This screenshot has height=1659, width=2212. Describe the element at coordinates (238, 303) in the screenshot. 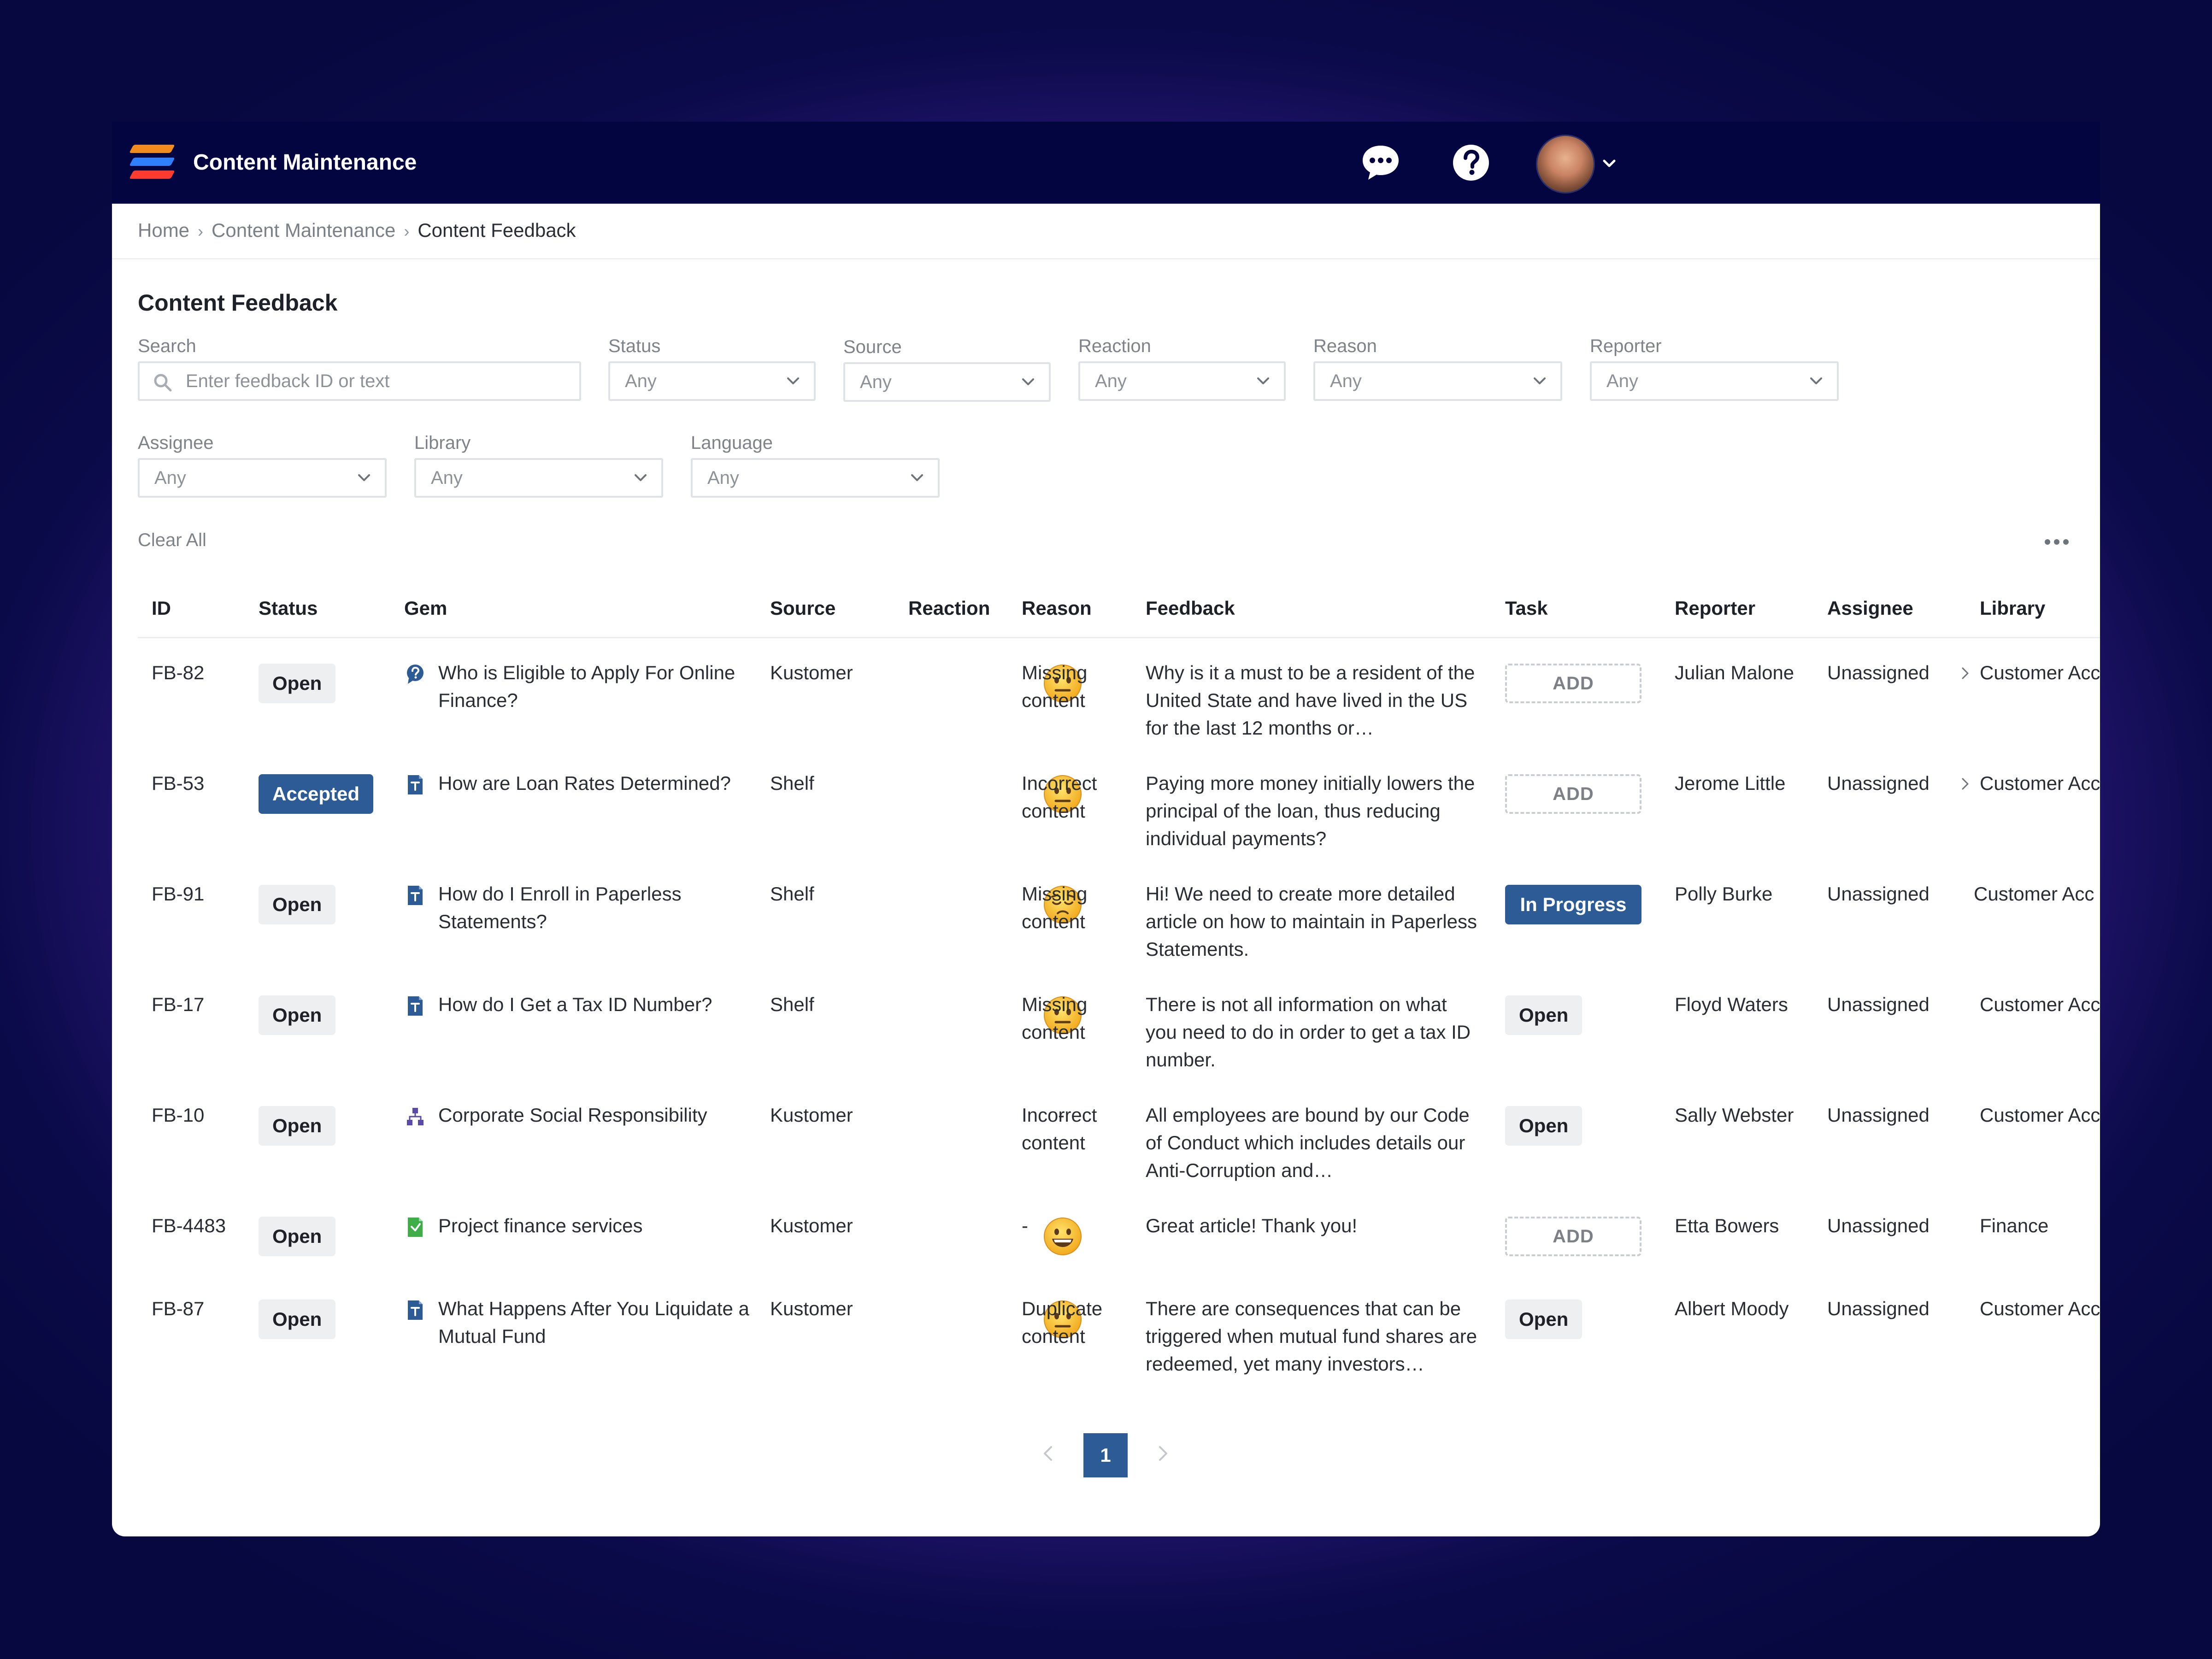

I see `page-title: Content Feedback` at that location.